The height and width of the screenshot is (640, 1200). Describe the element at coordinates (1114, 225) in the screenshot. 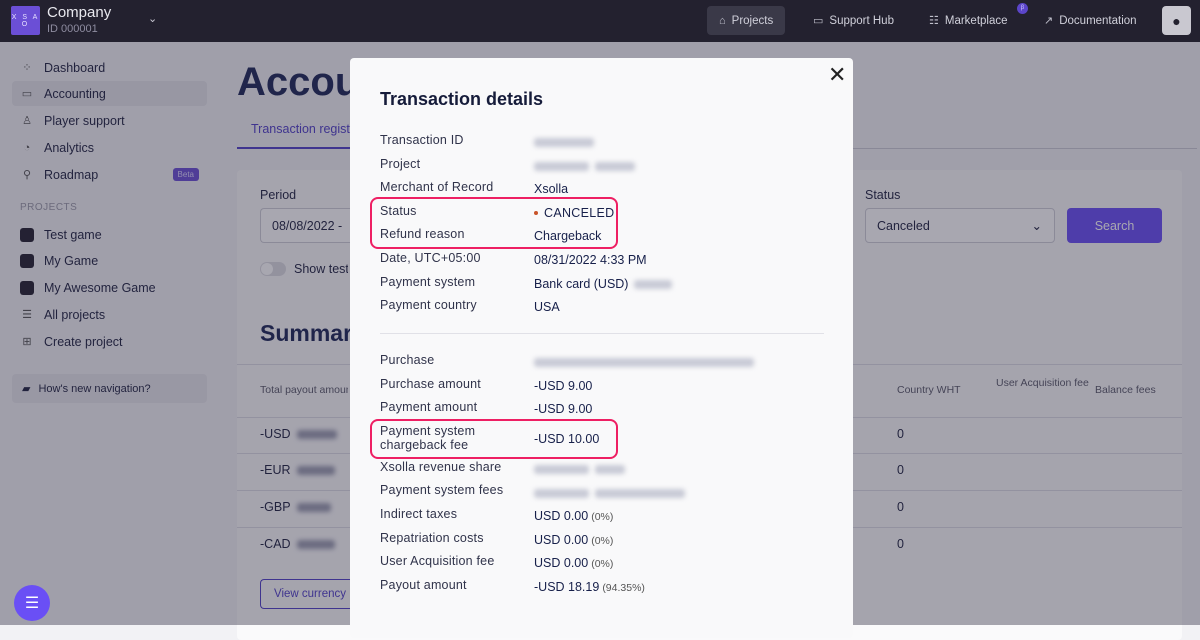

I see `search-button: Search` at that location.